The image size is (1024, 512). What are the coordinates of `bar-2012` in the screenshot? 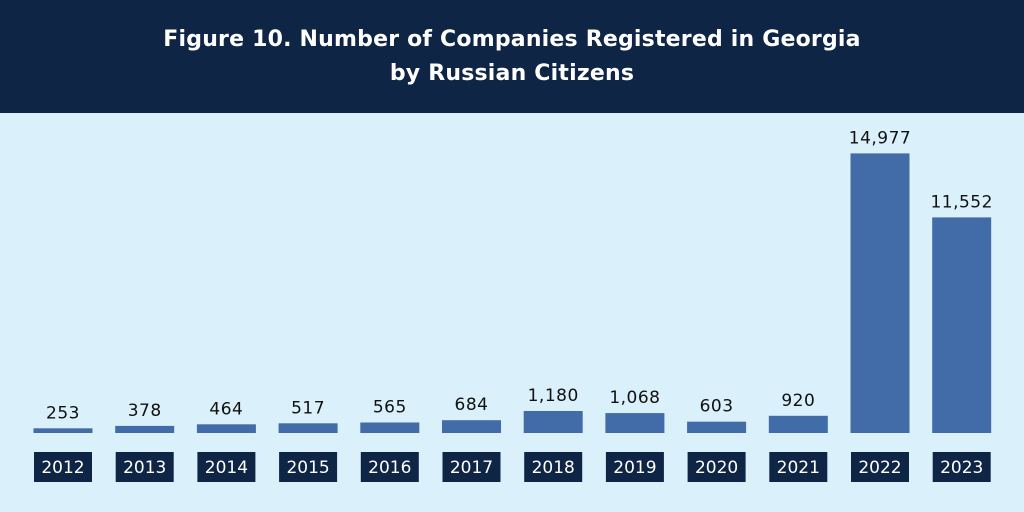 It's located at (63, 430).